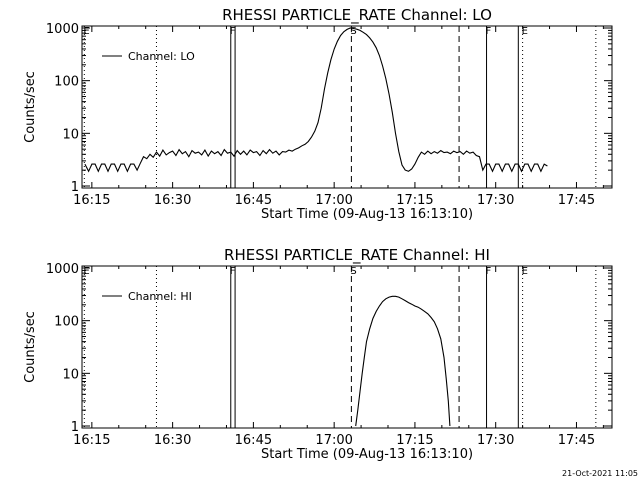  I want to click on legend-label: Channel: HI, so click(160, 296).